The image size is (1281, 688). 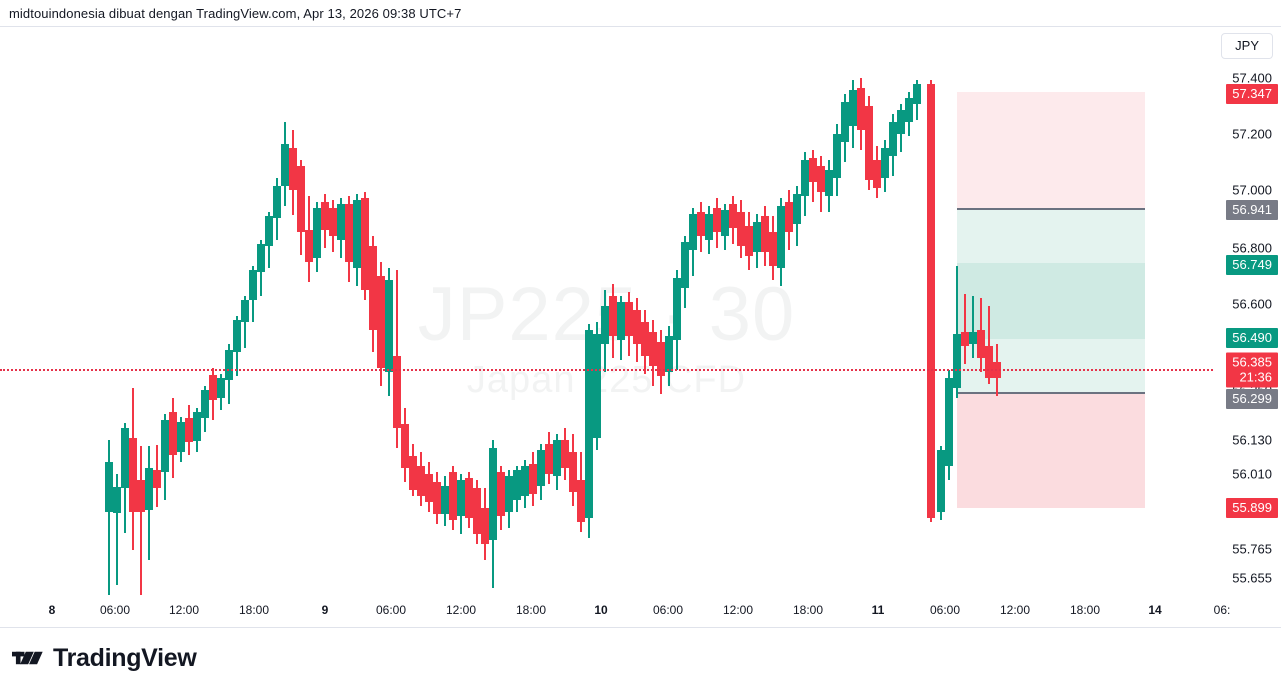 I want to click on time-axis-label: 11, so click(x=878, y=610).